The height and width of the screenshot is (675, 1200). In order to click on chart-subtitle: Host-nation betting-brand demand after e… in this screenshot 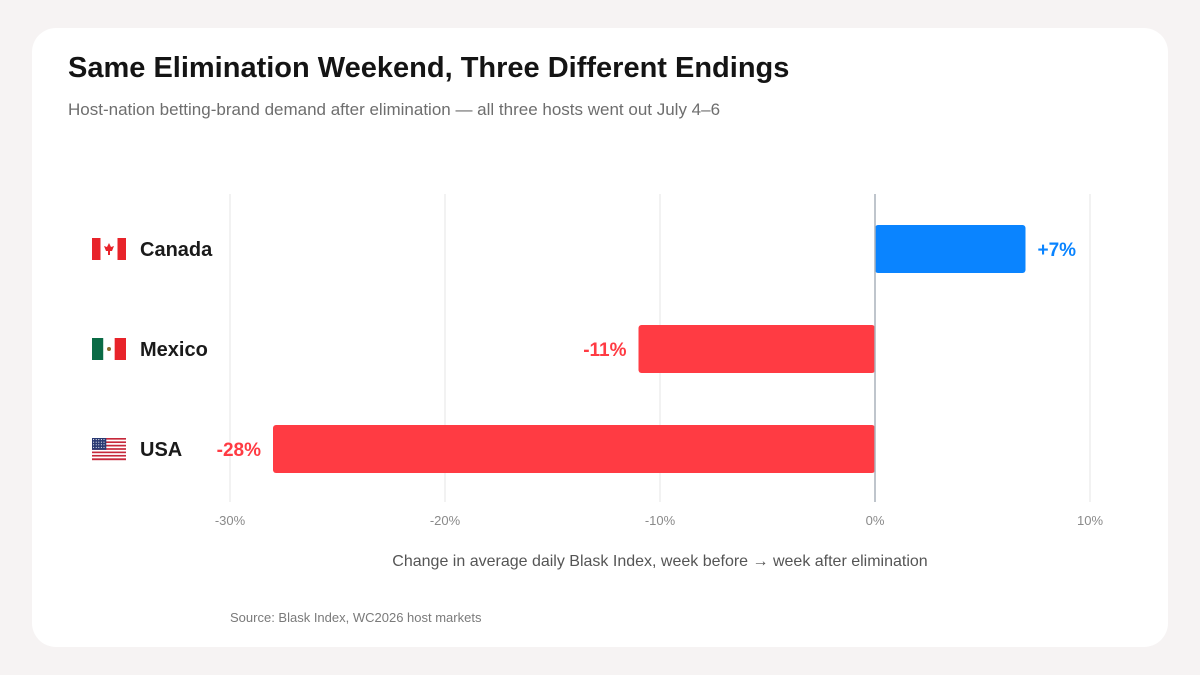, I will do `click(394, 109)`.